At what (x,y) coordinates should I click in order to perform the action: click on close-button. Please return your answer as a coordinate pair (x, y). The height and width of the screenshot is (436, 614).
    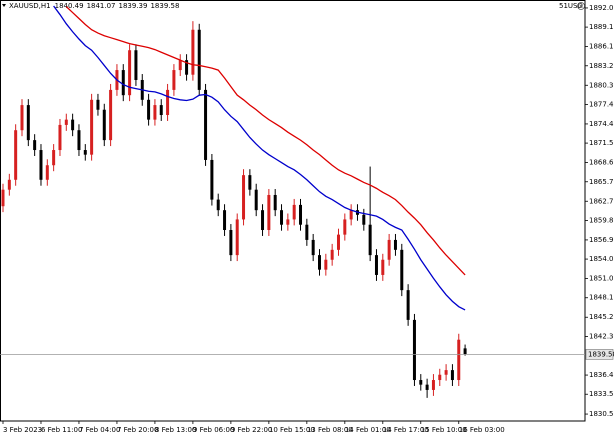
    Looking at the image, I should click on (581, 6).